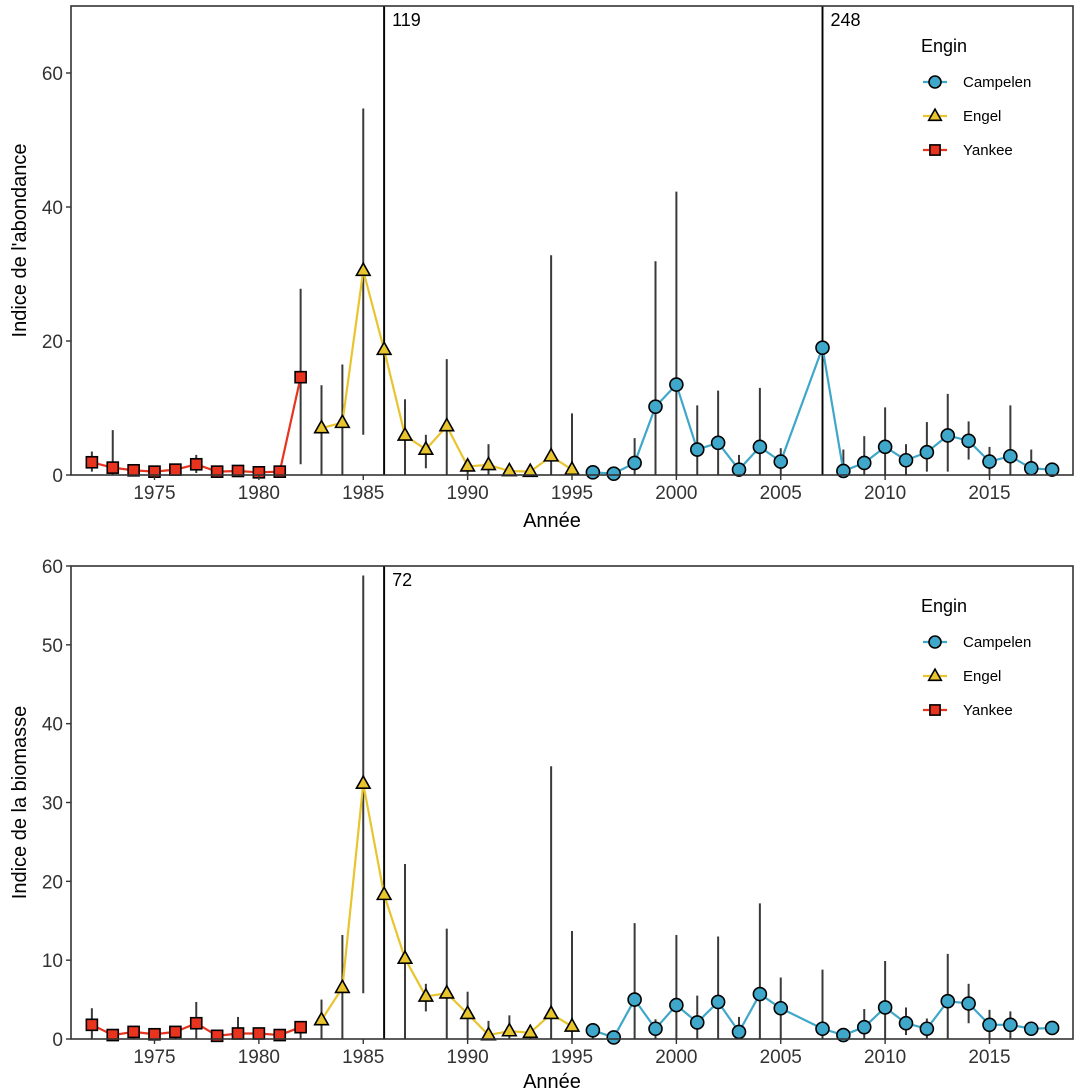  What do you see at coordinates (989, 1057) in the screenshot?
I see `x-tick-label: 2015` at bounding box center [989, 1057].